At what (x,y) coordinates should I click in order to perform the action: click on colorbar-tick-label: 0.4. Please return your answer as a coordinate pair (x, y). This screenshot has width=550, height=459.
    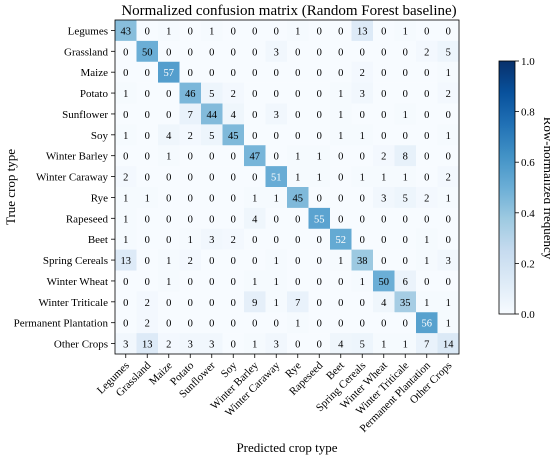
    Looking at the image, I should click on (528, 214).